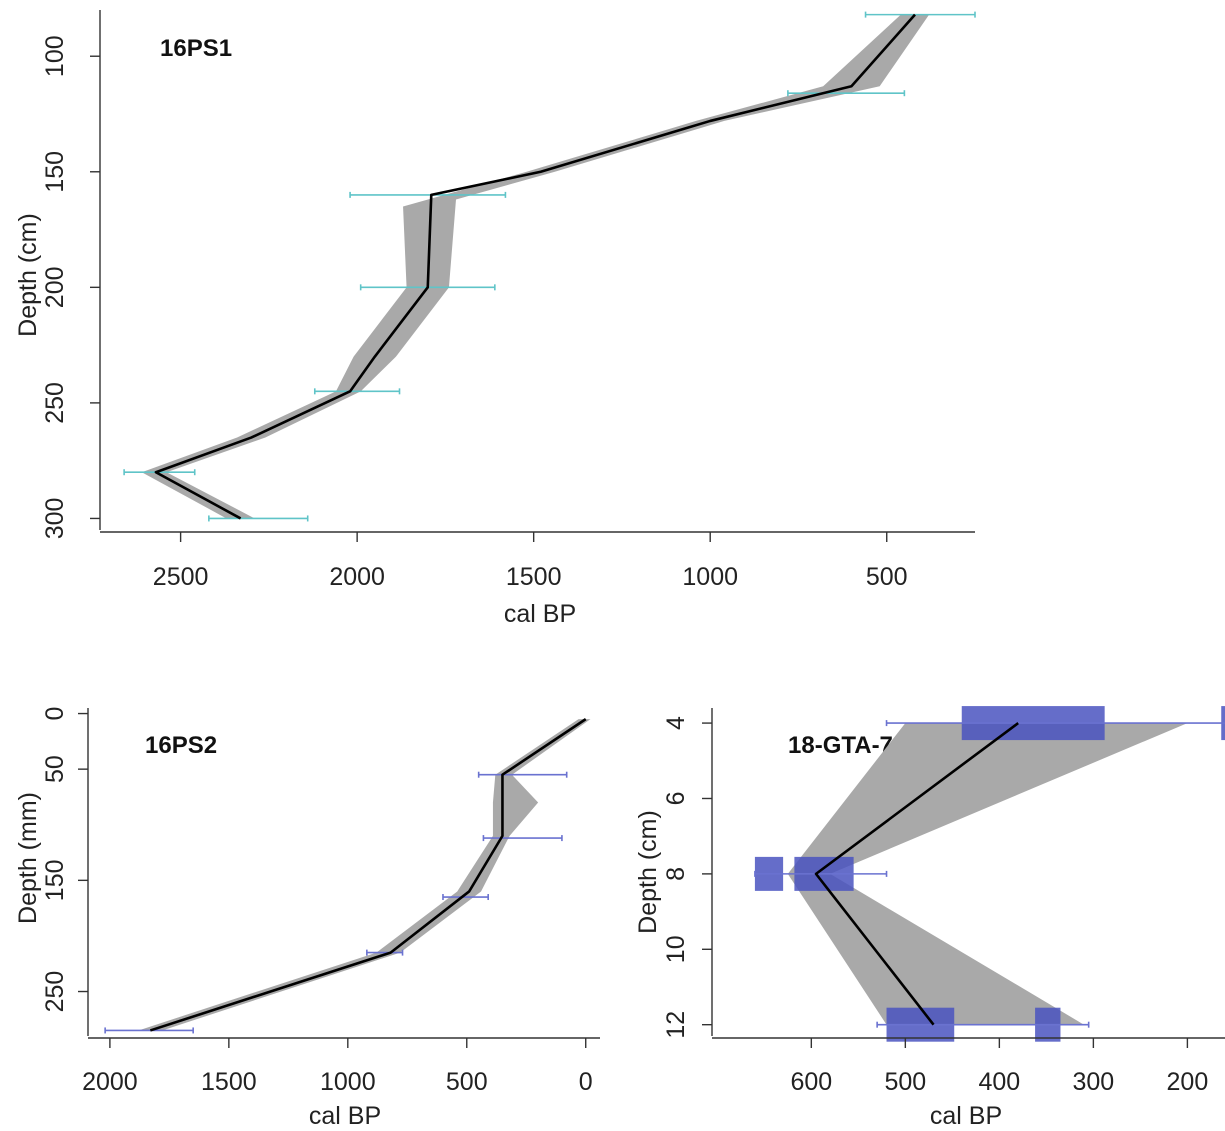 This screenshot has width=1225, height=1131. I want to click on y-tick-label: 6, so click(676, 799).